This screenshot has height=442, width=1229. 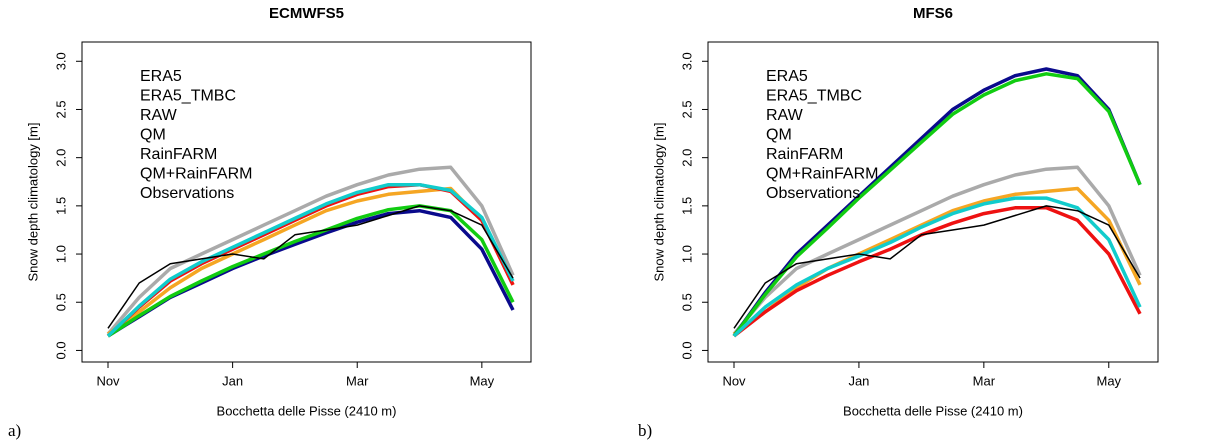 What do you see at coordinates (933, 13) in the screenshot?
I see `chart-title: MFS6` at bounding box center [933, 13].